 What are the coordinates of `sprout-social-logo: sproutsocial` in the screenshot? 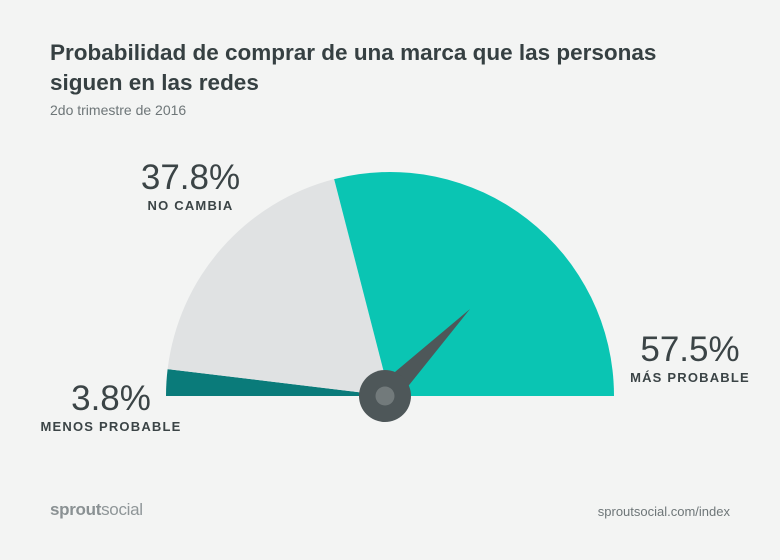 It's located at (96, 510).